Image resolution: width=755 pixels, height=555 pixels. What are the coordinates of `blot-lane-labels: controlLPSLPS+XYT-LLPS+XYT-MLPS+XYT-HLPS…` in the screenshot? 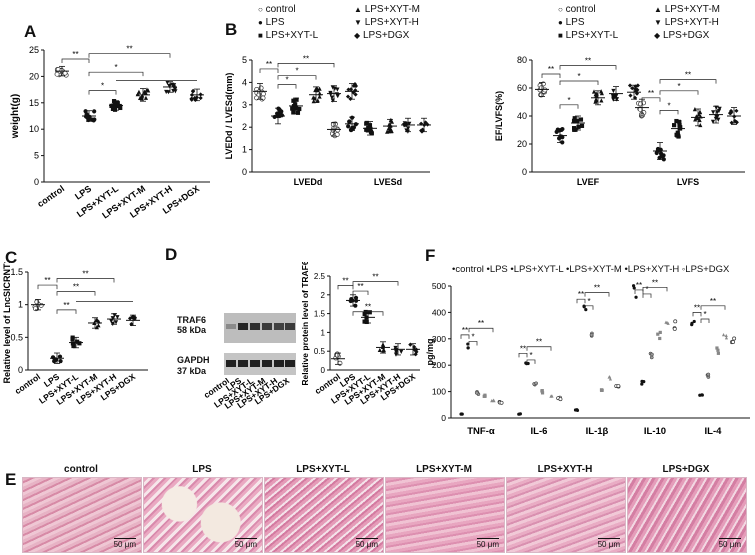 It's located at (247, 394).